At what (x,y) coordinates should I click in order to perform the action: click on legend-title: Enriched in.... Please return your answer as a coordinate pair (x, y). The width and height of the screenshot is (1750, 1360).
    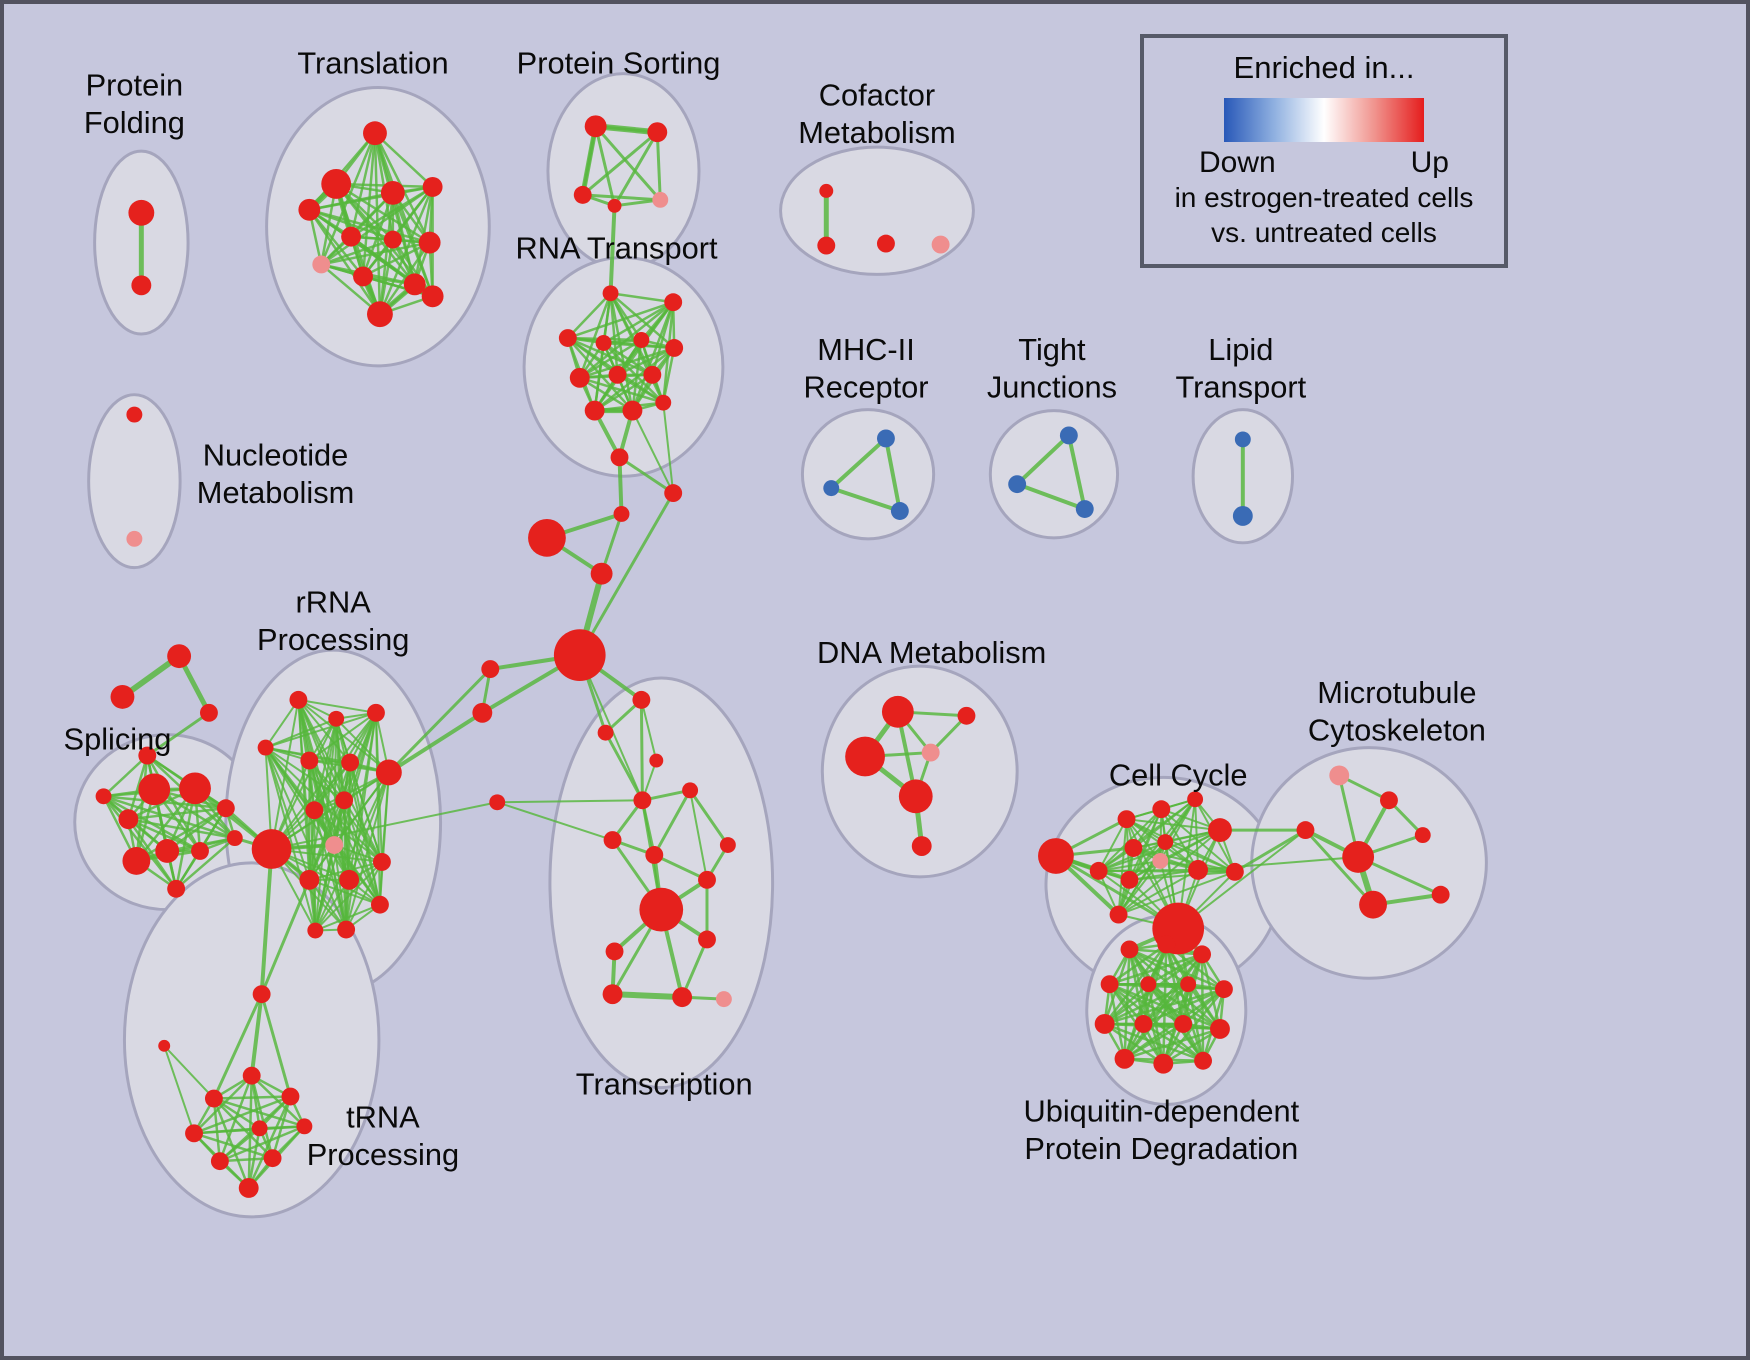
    Looking at the image, I should click on (1324, 67).